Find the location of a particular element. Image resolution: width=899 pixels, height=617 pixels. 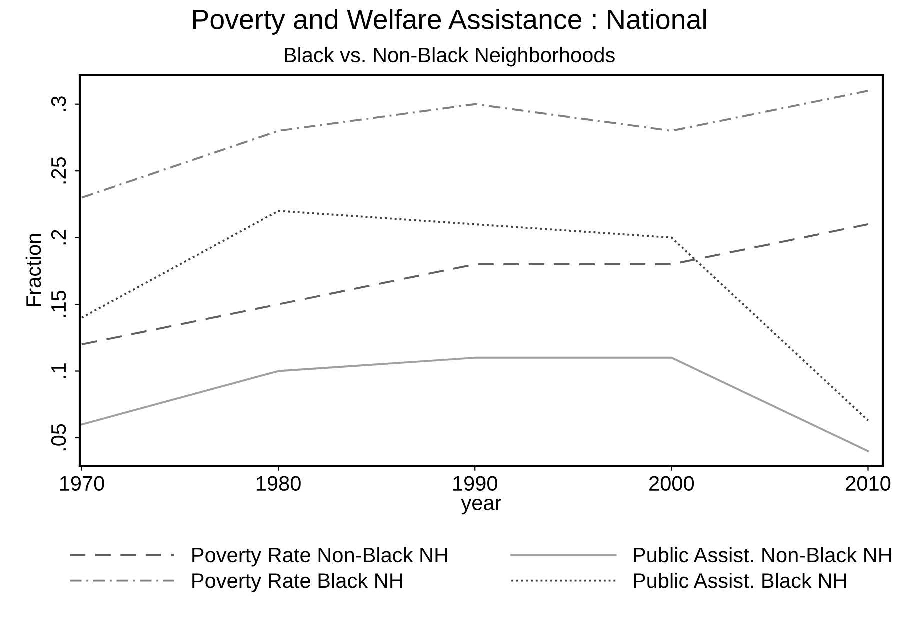

x-tick-label: 1970 is located at coordinates (82, 484).